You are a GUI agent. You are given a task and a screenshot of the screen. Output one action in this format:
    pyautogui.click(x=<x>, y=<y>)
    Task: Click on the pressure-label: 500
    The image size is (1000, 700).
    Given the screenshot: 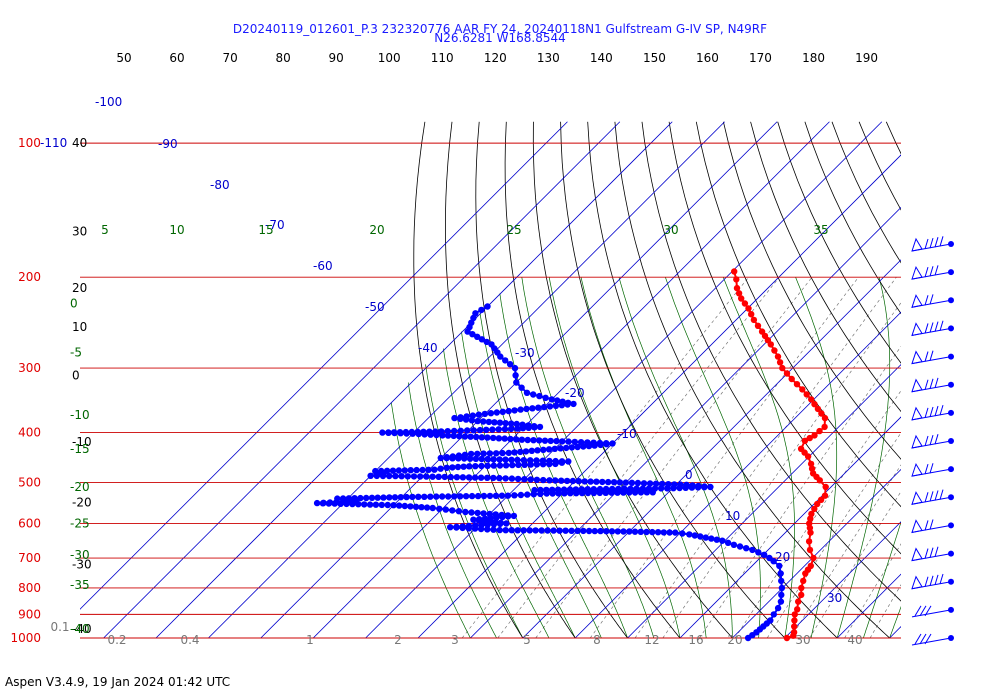 What is the action you would take?
    pyautogui.click(x=29, y=483)
    